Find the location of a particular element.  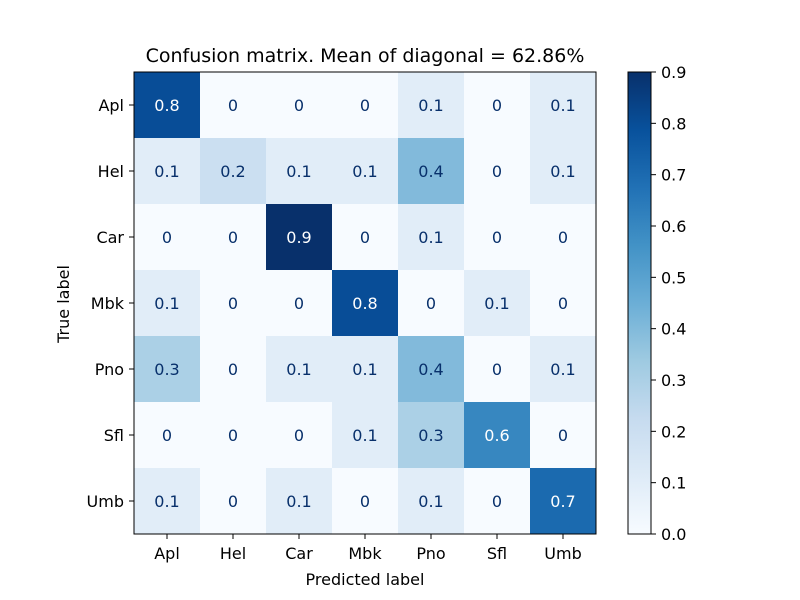

y-tick-label: Apl is located at coordinates (111, 105).